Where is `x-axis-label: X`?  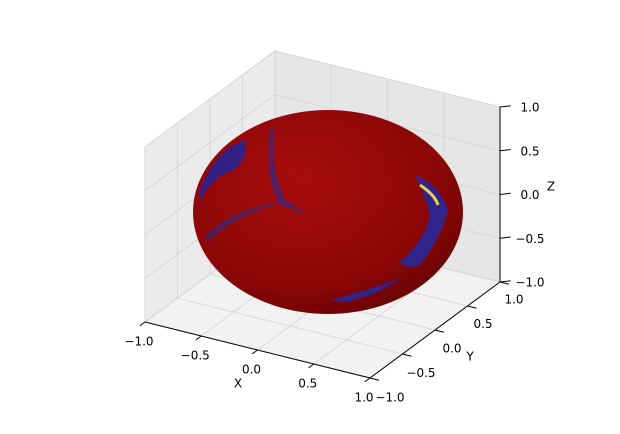
x-axis-label: X is located at coordinates (238, 384).